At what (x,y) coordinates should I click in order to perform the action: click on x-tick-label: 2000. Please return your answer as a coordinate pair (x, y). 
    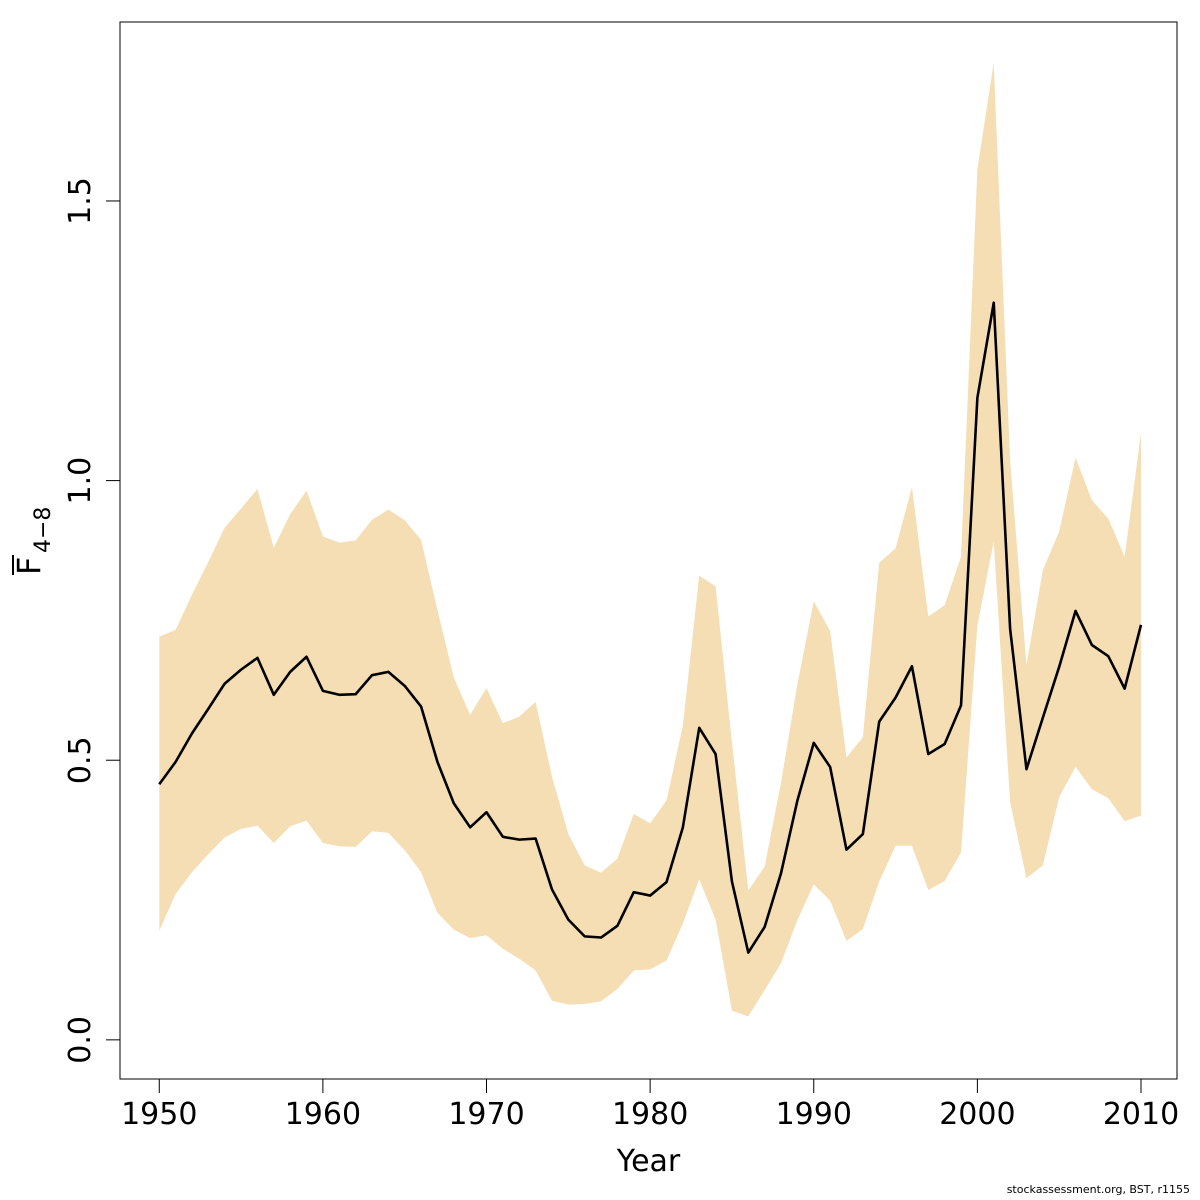
    Looking at the image, I should click on (977, 1114).